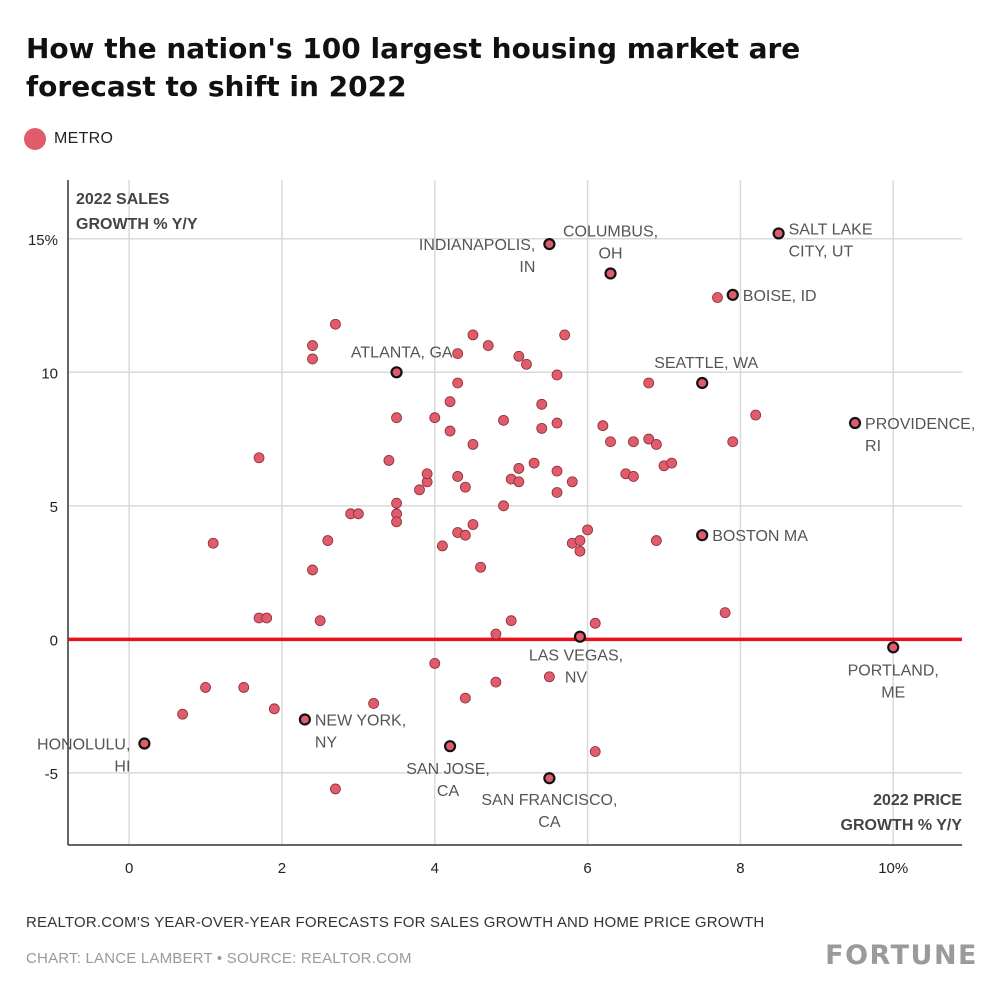 The image size is (1000, 1000). What do you see at coordinates (760, 536) in the screenshot?
I see `metro-annotation: BOSTON MA` at bounding box center [760, 536].